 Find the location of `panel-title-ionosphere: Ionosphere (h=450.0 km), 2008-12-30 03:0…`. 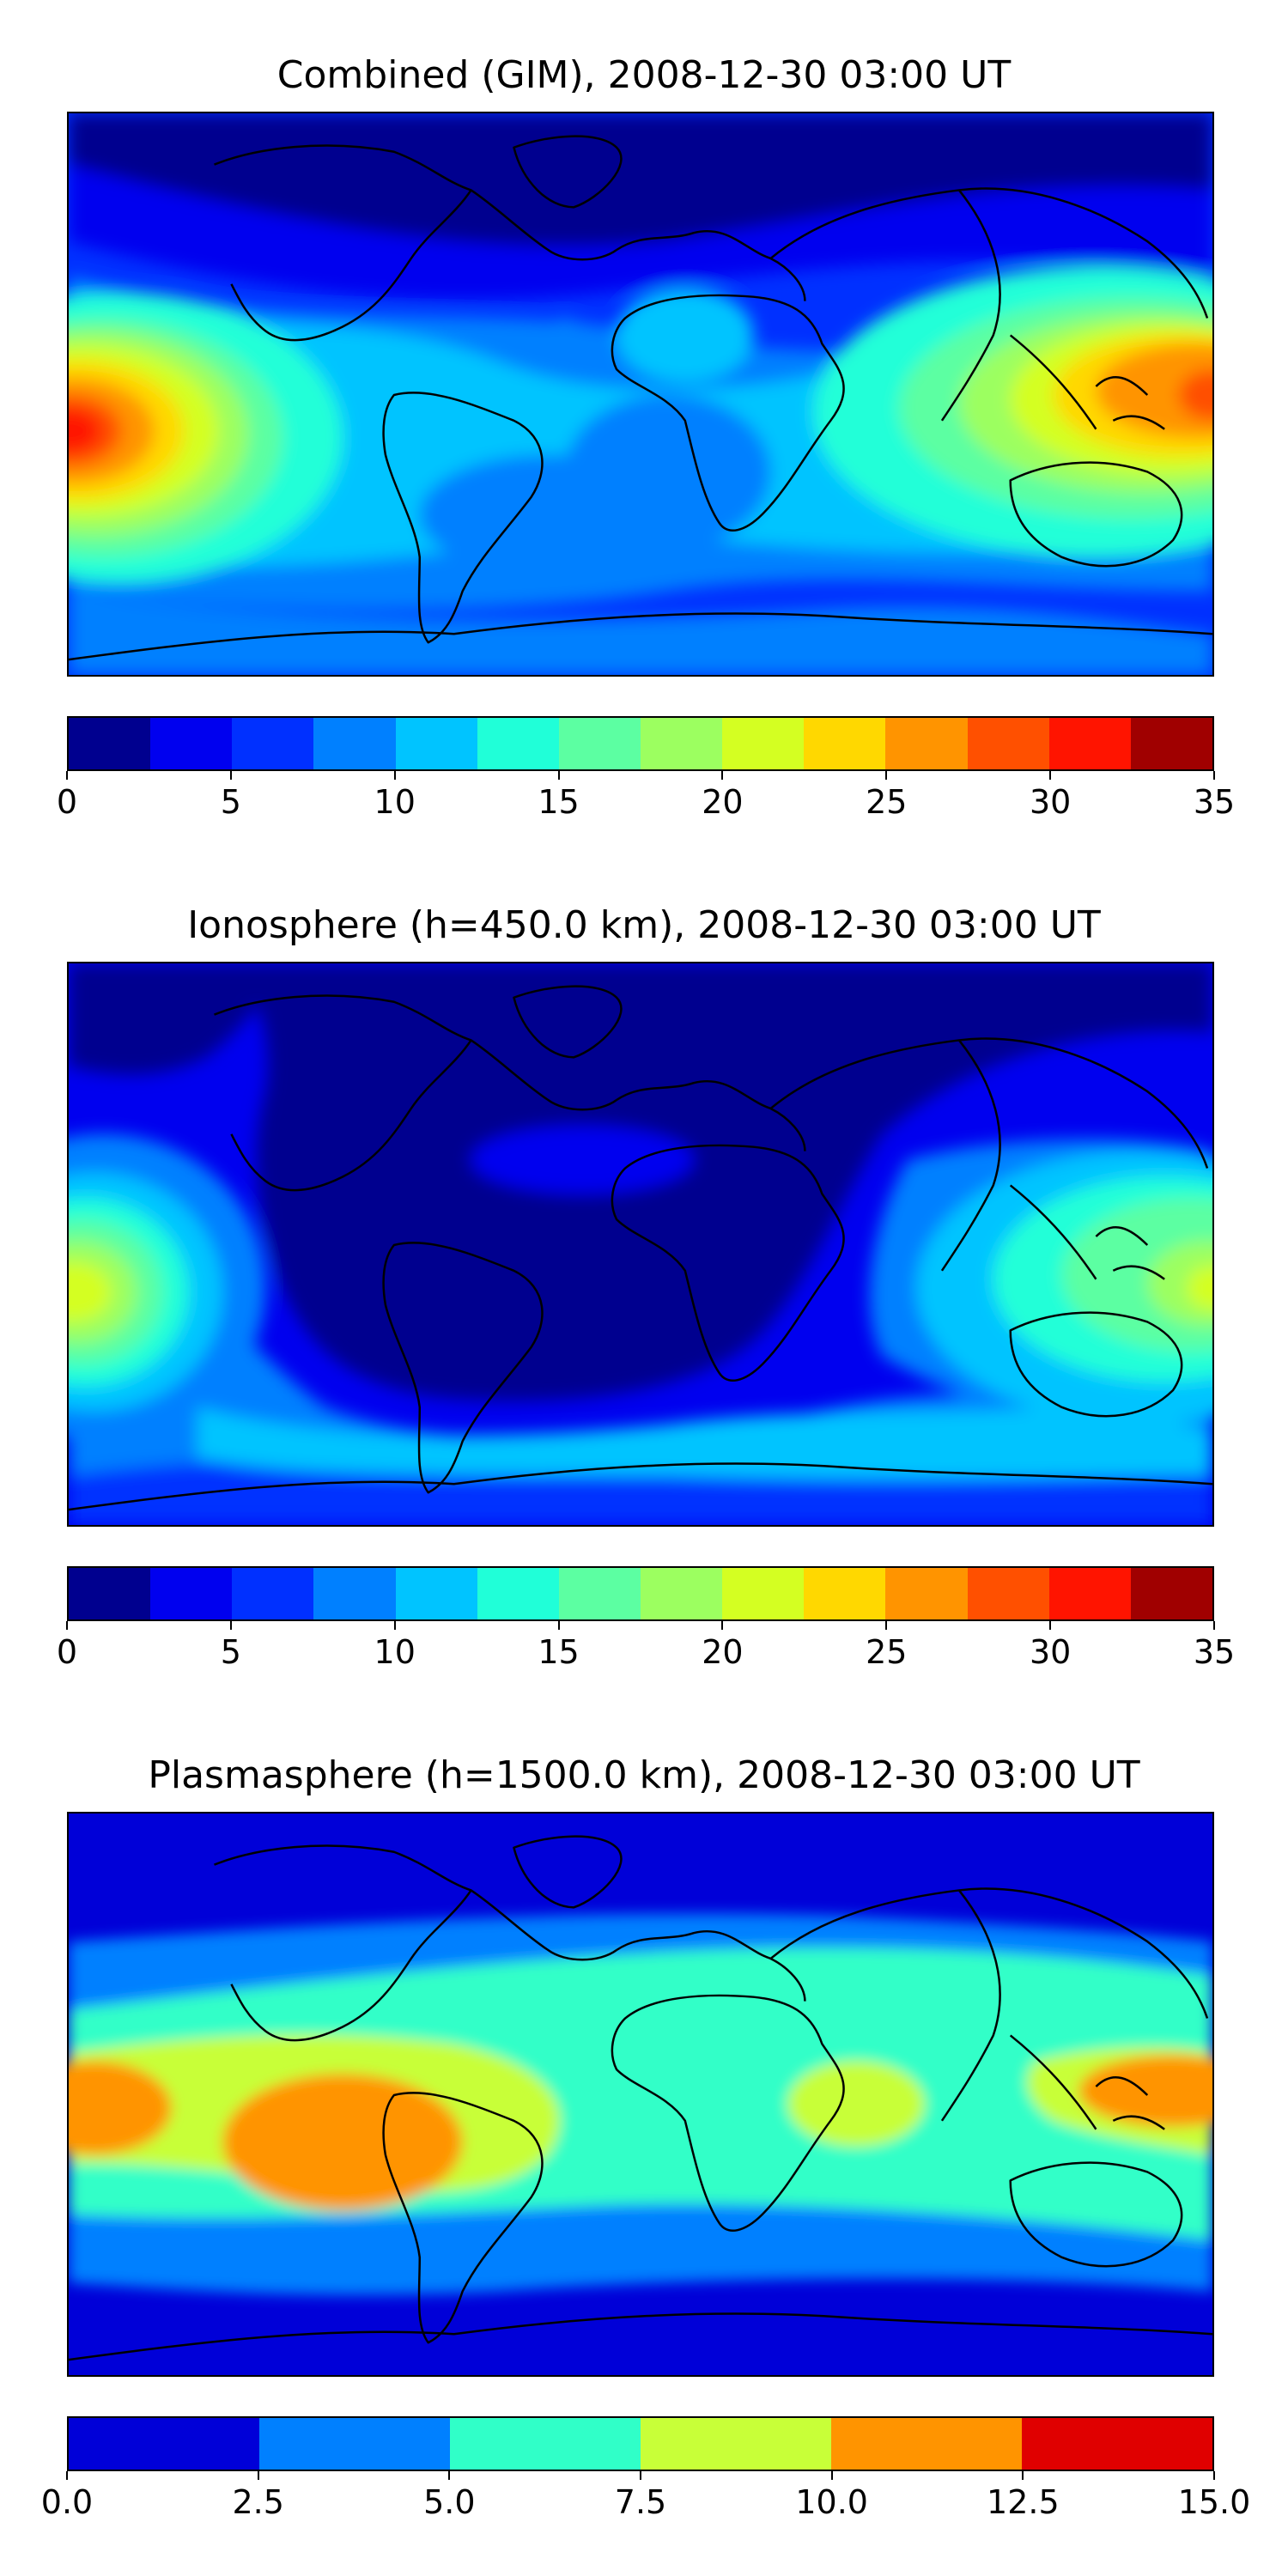

panel-title-ionosphere: Ionosphere (h=450.0 km), 2008-12-30 03:0… is located at coordinates (644, 925).